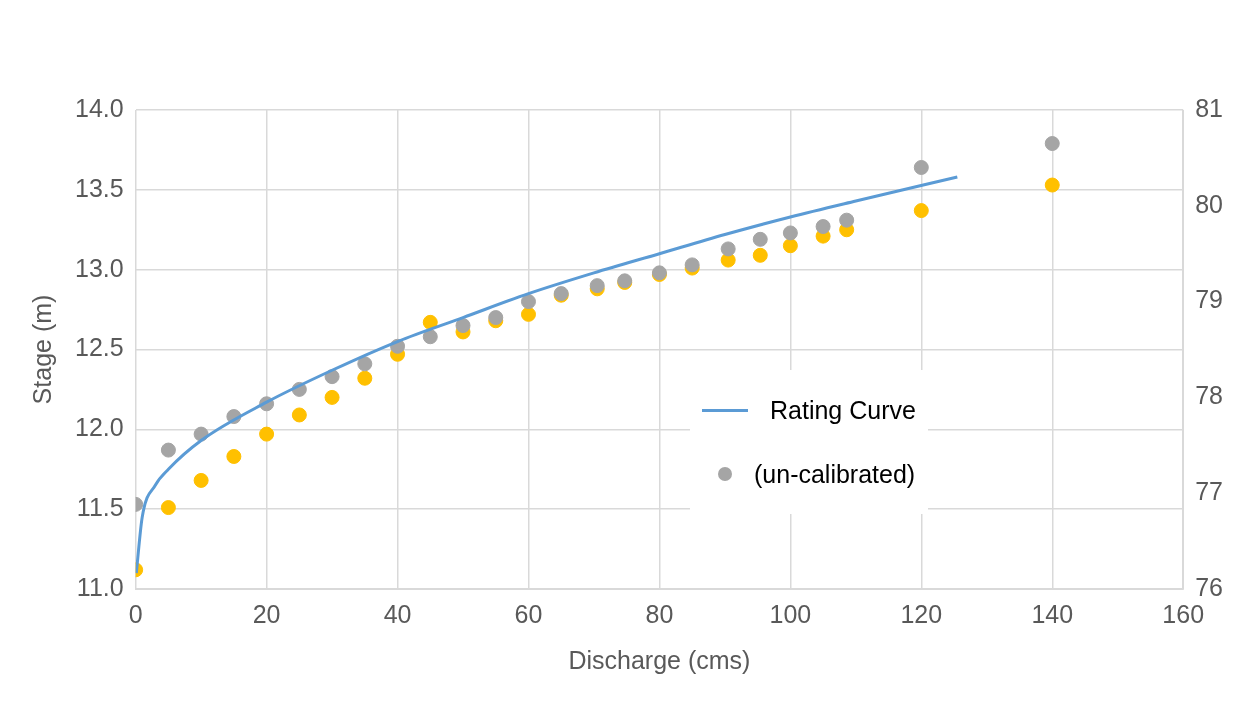 The height and width of the screenshot is (701, 1245). I want to click on x-tick-label: 160, so click(1183, 613).